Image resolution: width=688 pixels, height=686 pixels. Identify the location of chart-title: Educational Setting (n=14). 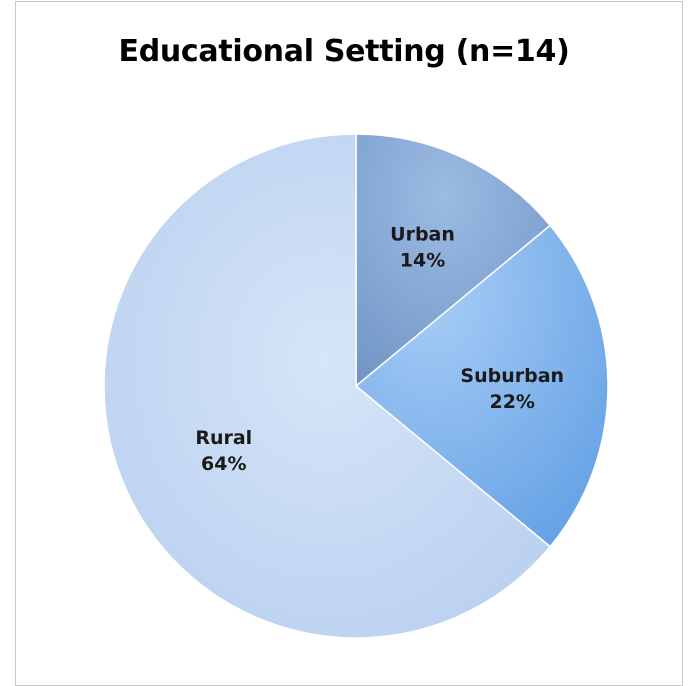
(344, 51).